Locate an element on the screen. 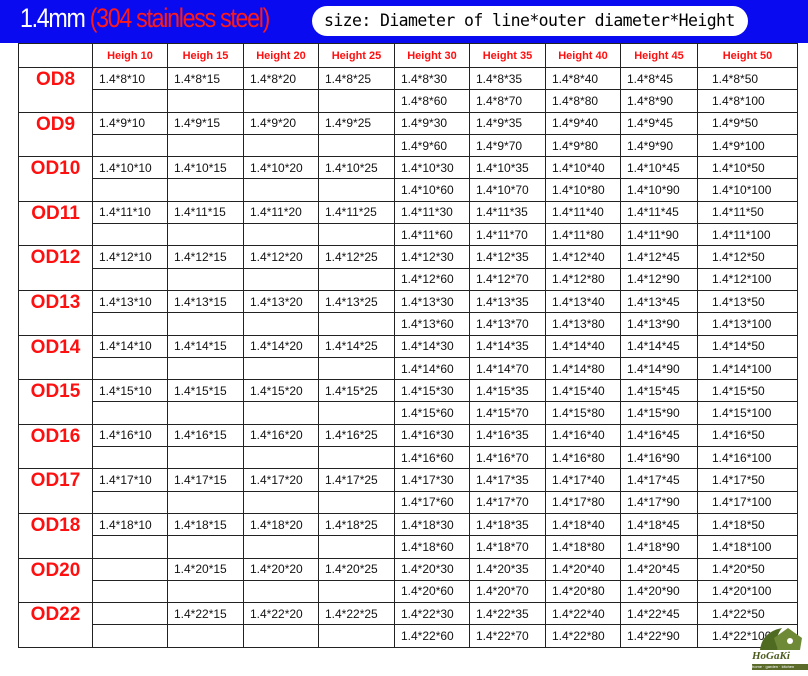  size-cell: 1.4*15*30 is located at coordinates (432, 391).